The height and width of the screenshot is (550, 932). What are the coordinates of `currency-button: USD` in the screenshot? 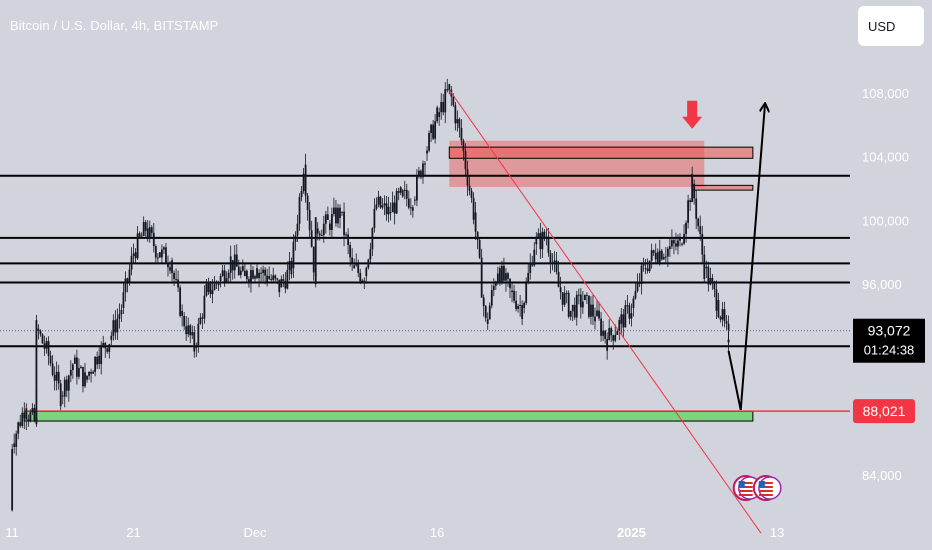 It's located at (891, 26).